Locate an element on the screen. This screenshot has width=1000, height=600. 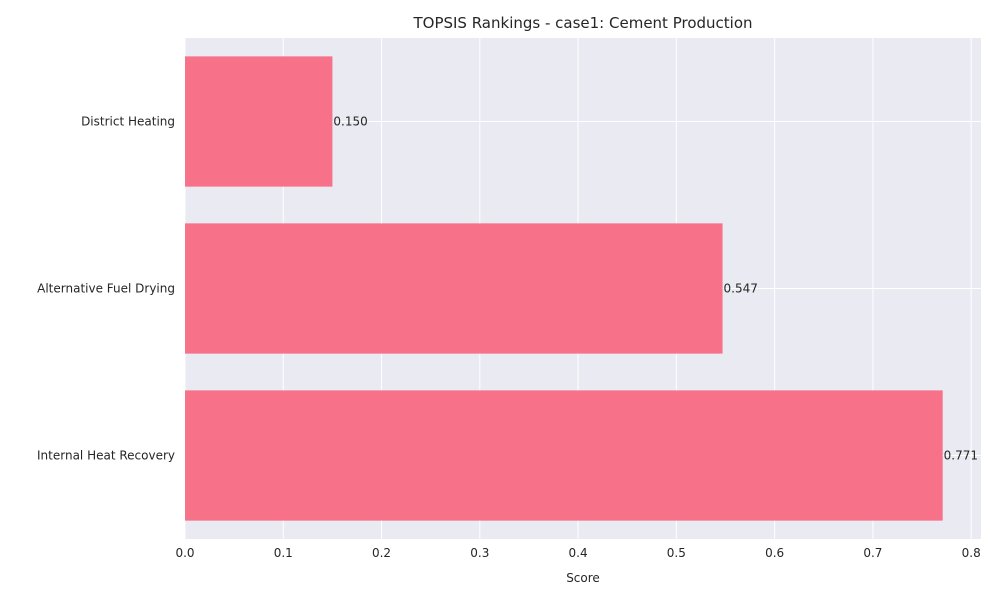
y-tick-label: District Heating is located at coordinates (128, 122).